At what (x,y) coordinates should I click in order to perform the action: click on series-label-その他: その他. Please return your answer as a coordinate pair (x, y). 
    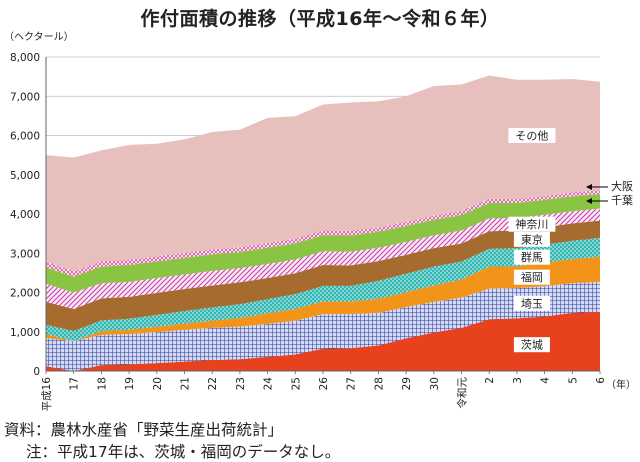
    Looking at the image, I should click on (531, 136).